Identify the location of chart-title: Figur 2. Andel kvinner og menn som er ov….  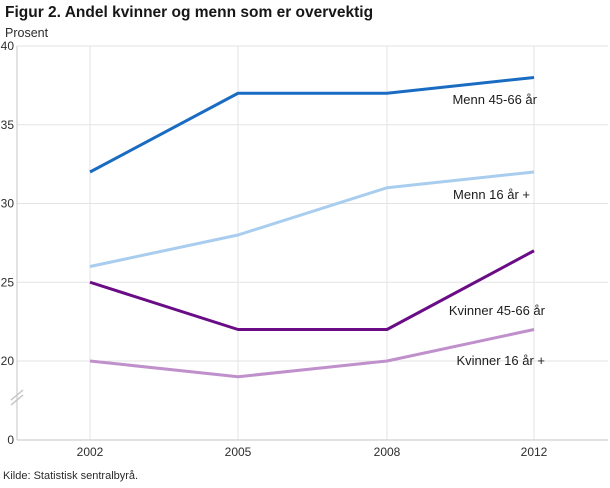
(189, 12).